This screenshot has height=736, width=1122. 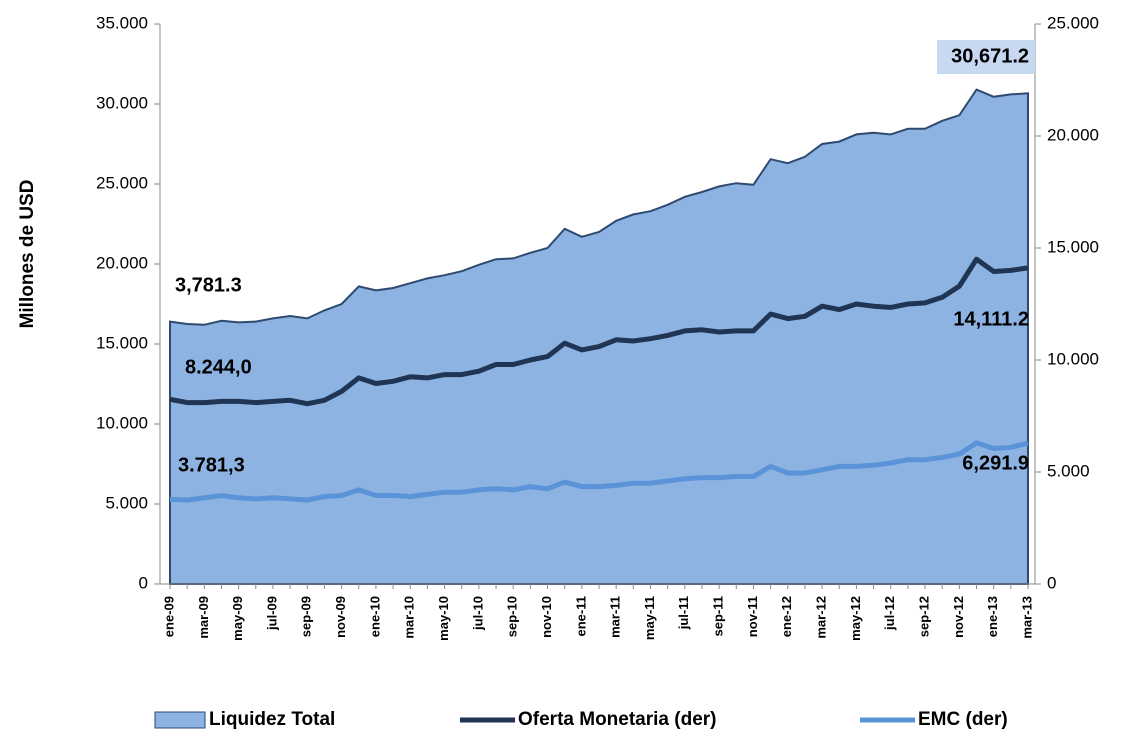 I want to click on legend-item: Liquidez Total, so click(x=244, y=719).